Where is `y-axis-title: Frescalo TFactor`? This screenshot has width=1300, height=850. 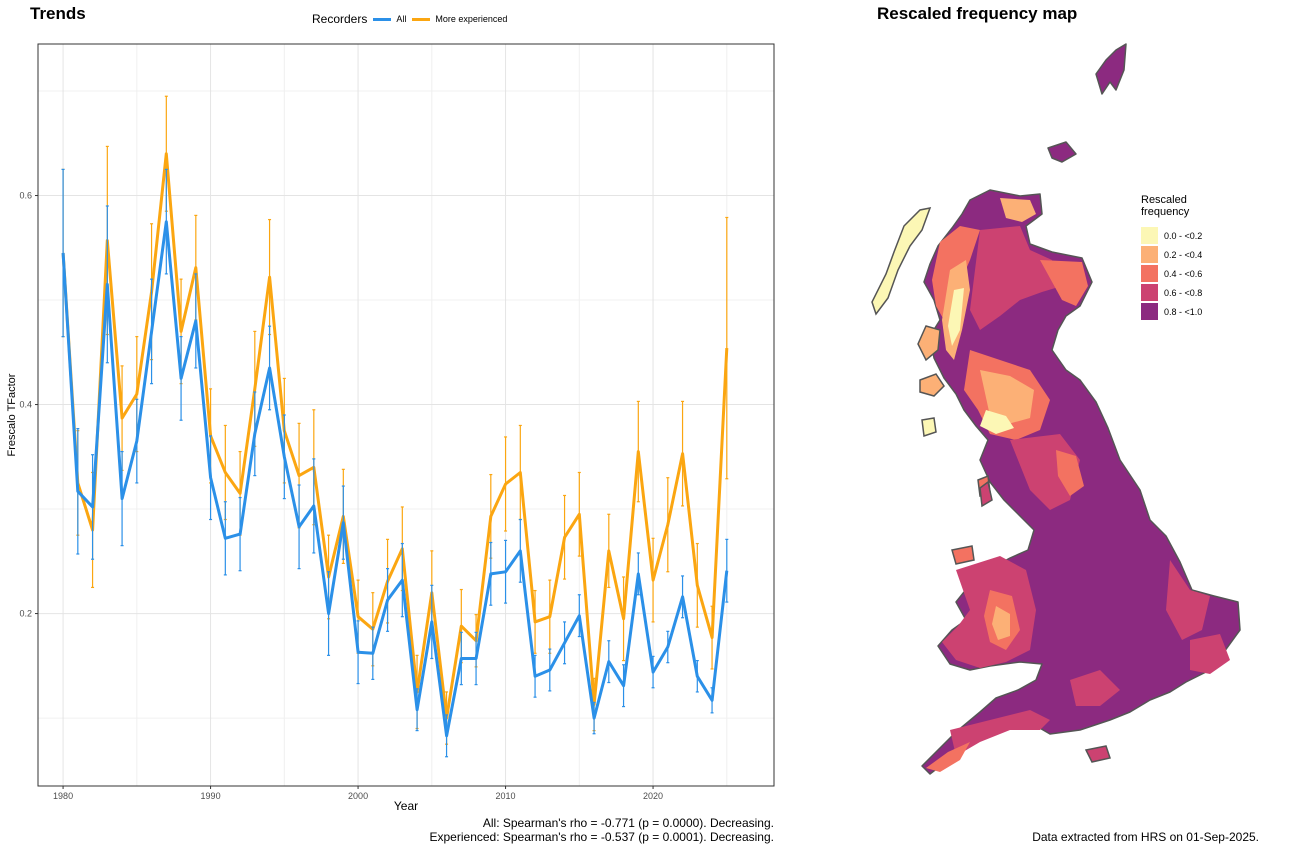
y-axis-title: Frescalo TFactor is located at coordinates (12, 414).